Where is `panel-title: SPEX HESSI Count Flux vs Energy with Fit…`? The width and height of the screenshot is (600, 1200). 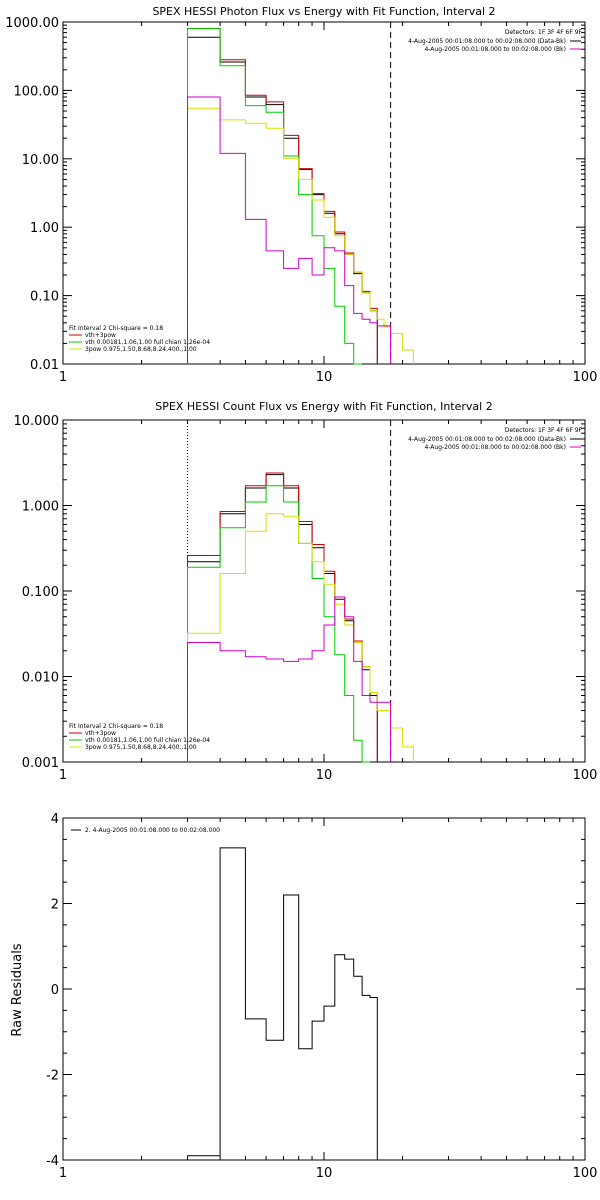 panel-title: SPEX HESSI Count Flux vs Energy with Fit… is located at coordinates (323, 406).